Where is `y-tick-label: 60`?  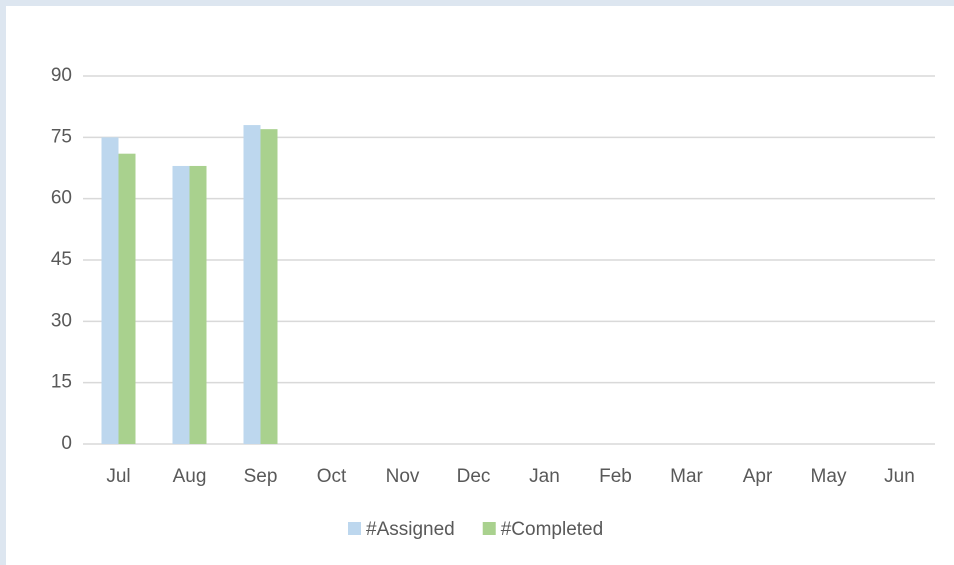 y-tick-label: 60 is located at coordinates (61, 198).